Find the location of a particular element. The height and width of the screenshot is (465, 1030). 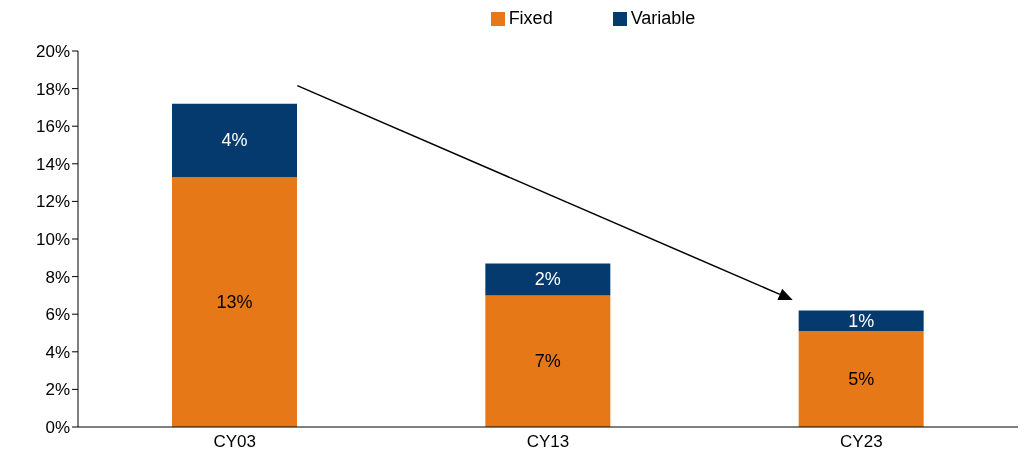

y-tick-label: 8% is located at coordinates (57, 277).